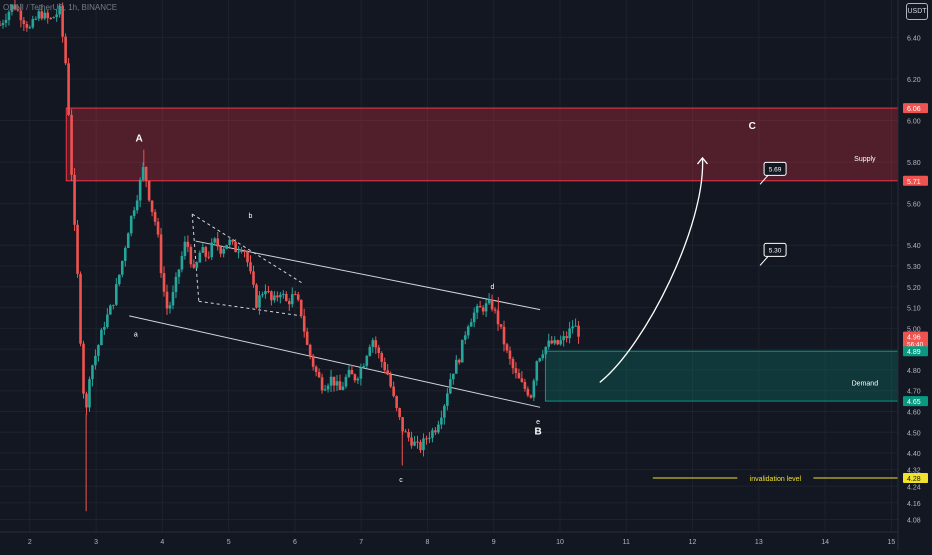 The image size is (932, 555). I want to click on wave-label-B: B, so click(538, 431).